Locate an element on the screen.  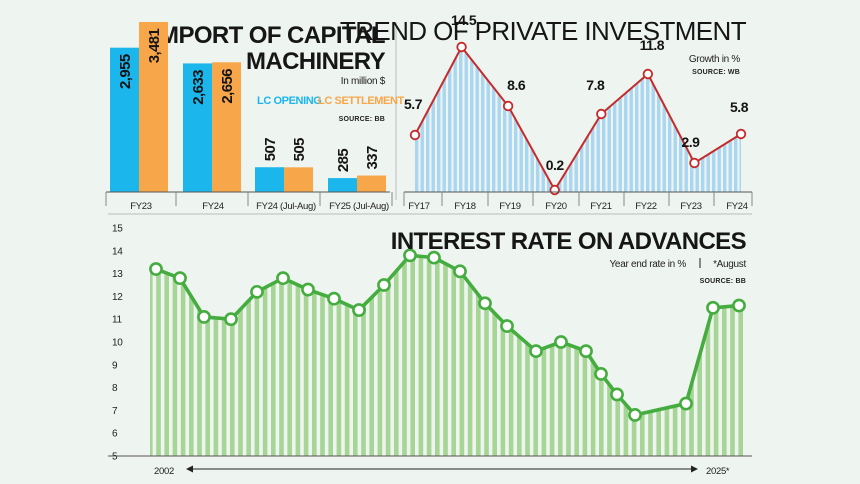
investment-value-label: 14.5 is located at coordinates (464, 20).